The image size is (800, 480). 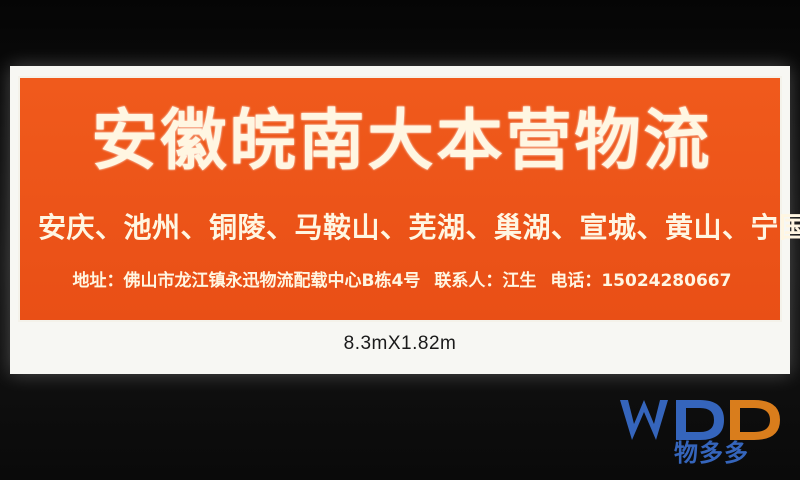 What do you see at coordinates (485, 281) in the screenshot?
I see `contact-person-text: 联系人：江生` at bounding box center [485, 281].